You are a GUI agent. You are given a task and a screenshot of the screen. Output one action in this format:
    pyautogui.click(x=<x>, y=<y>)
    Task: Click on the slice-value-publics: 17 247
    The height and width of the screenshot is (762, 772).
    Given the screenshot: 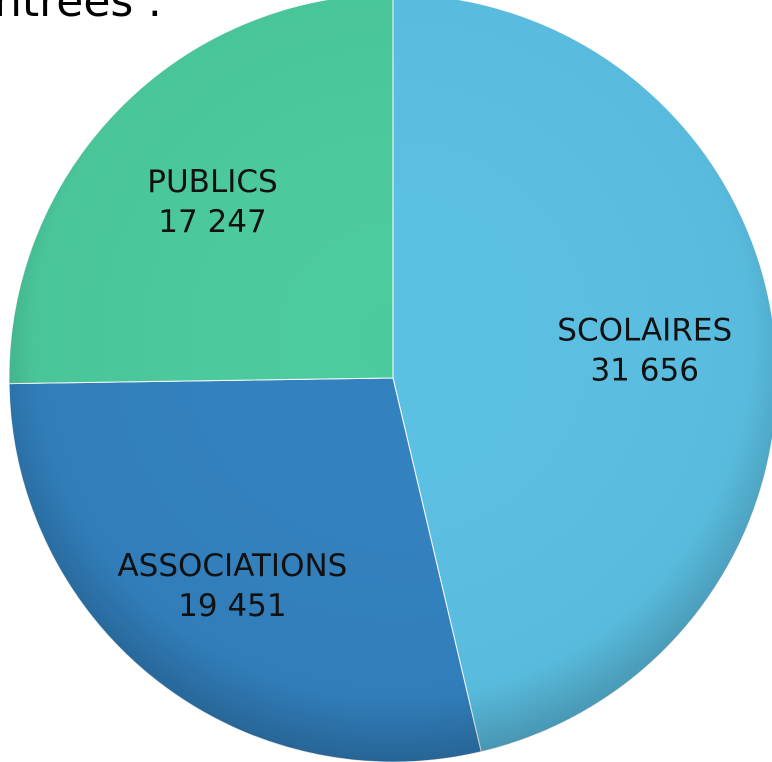 What is the action you would take?
    pyautogui.click(x=212, y=222)
    